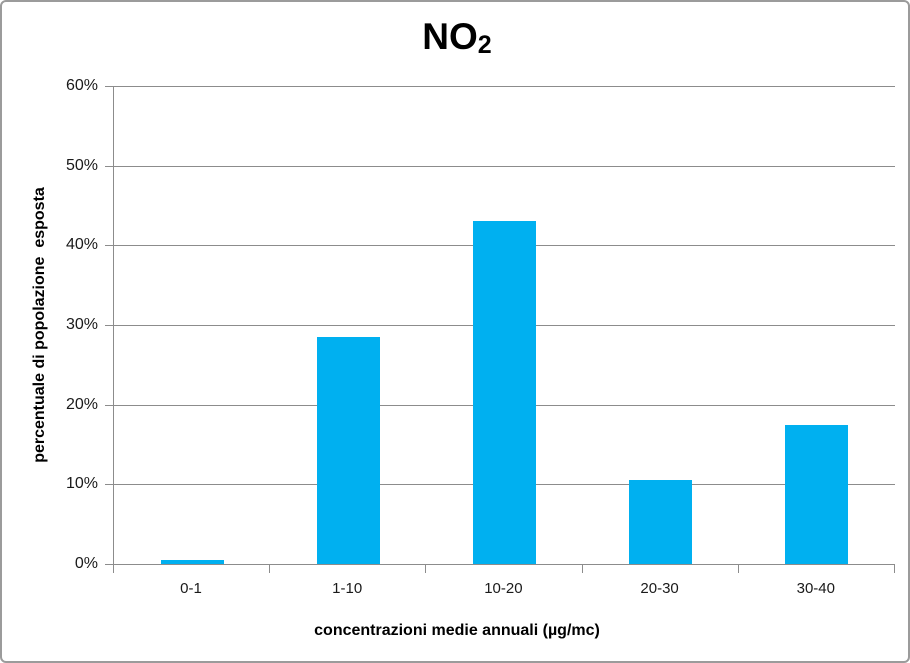 This screenshot has height=663, width=910. What do you see at coordinates (109, 246) in the screenshot?
I see `y-tick-mark-40%` at bounding box center [109, 246].